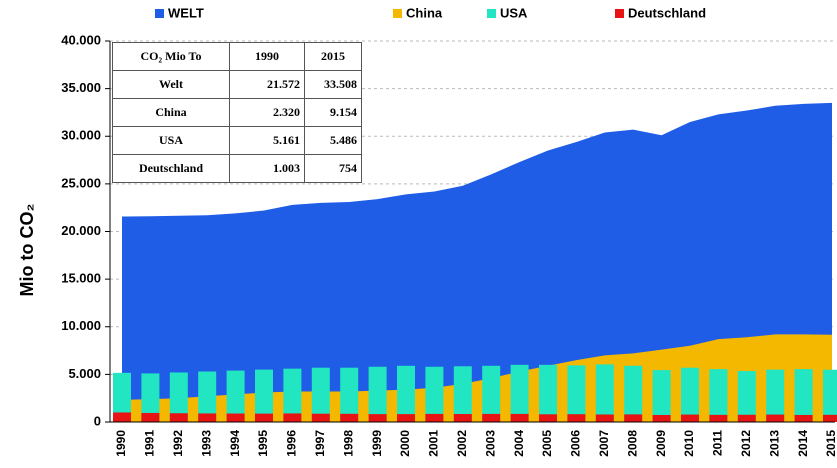 The width and height of the screenshot is (837, 468). I want to click on x-tick-label: 2007, so click(604, 443).